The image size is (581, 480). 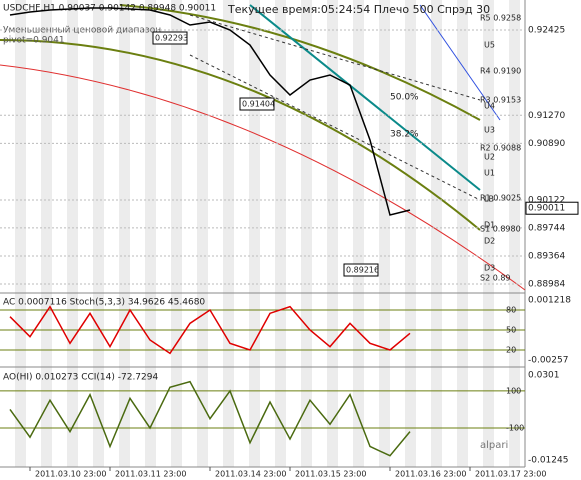 What do you see at coordinates (544, 376) in the screenshot?
I see `y-tick-label: 0.0301` at bounding box center [544, 376].